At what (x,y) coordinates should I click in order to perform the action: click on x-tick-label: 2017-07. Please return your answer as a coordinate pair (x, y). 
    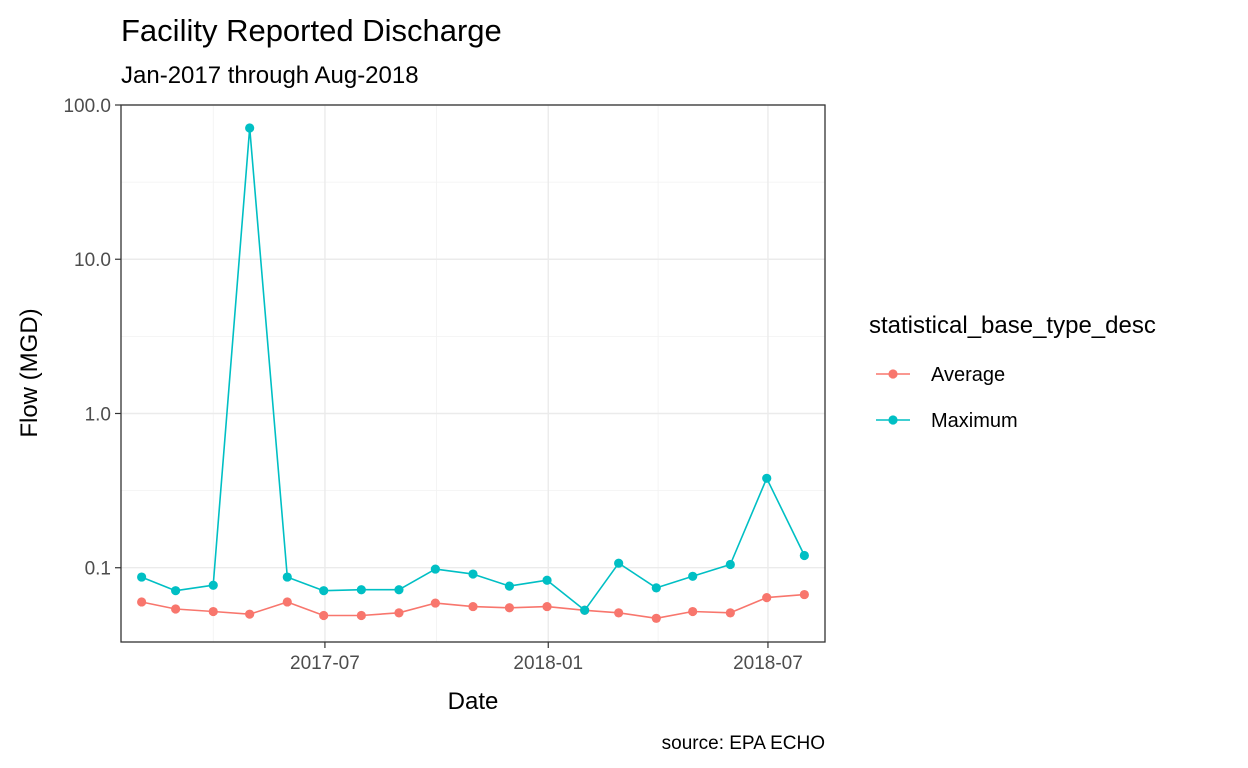
    Looking at the image, I should click on (325, 663).